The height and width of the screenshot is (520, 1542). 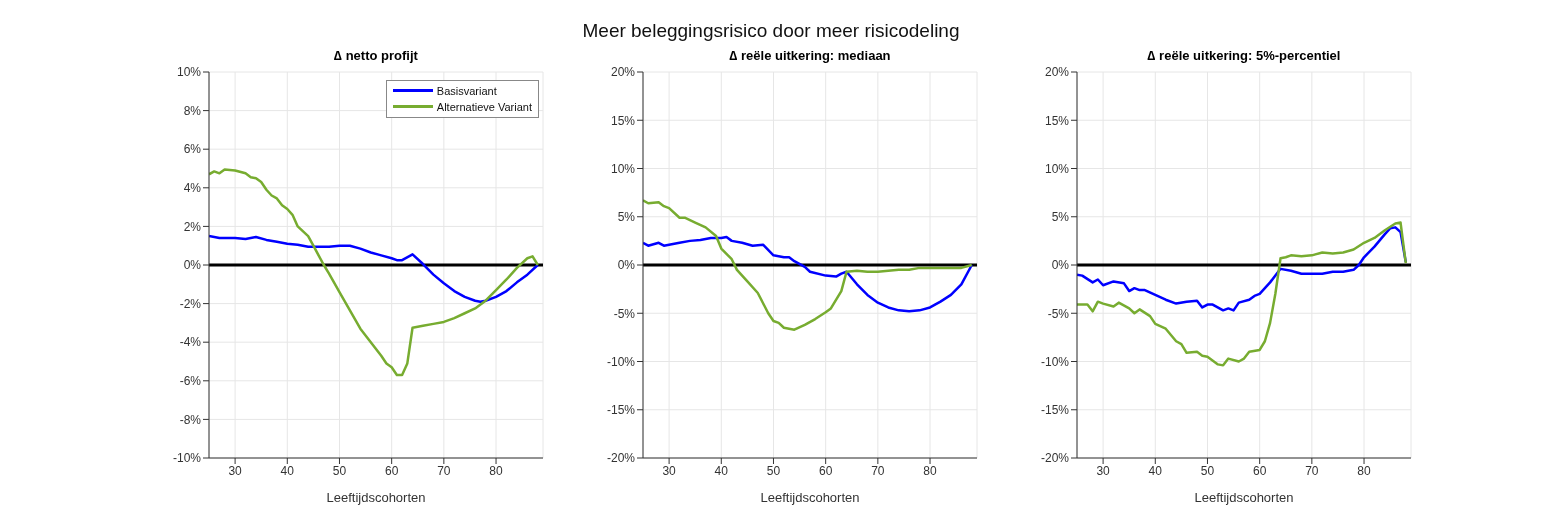 What do you see at coordinates (771, 31) in the screenshot?
I see `text: Meer beleggingsrisico door meer risicodeling` at bounding box center [771, 31].